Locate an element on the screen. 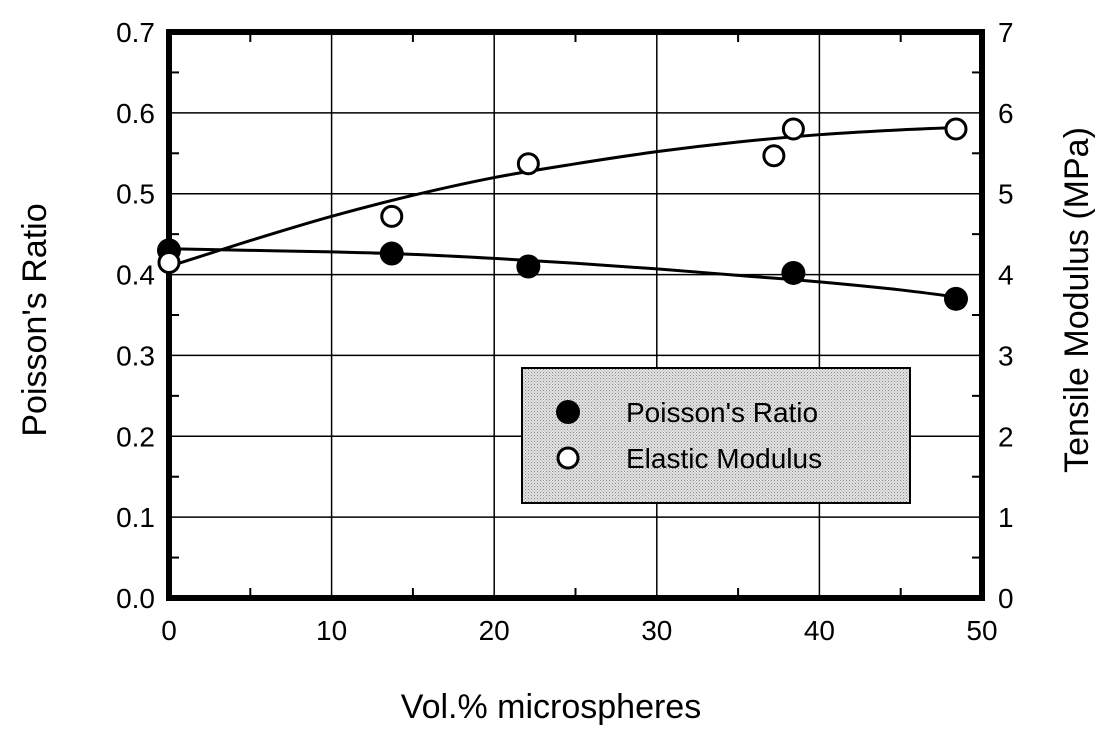  y2-tick-label: 5 is located at coordinates (1006, 194).